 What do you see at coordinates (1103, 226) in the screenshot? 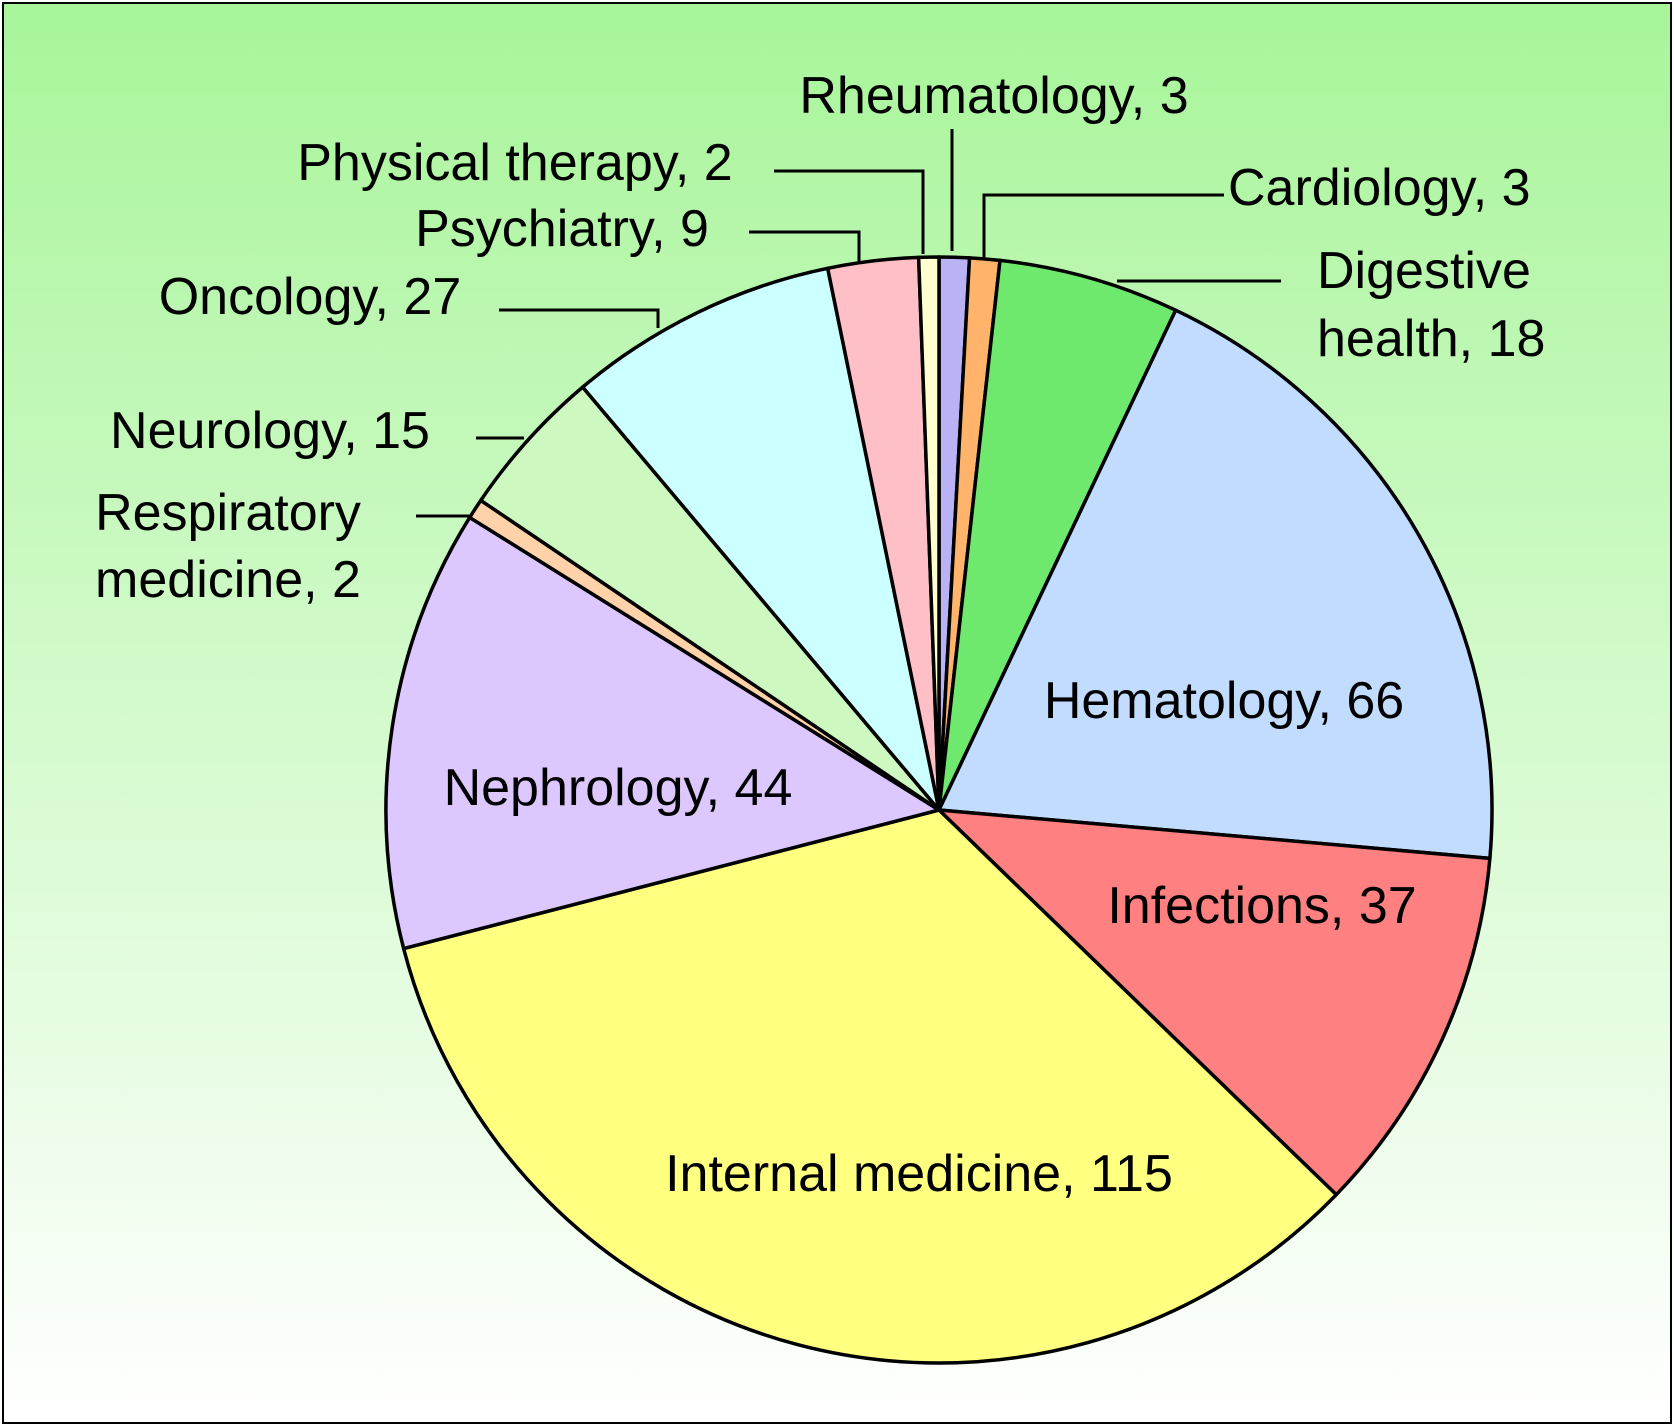
I see `leader-line-cardiology` at bounding box center [1103, 226].